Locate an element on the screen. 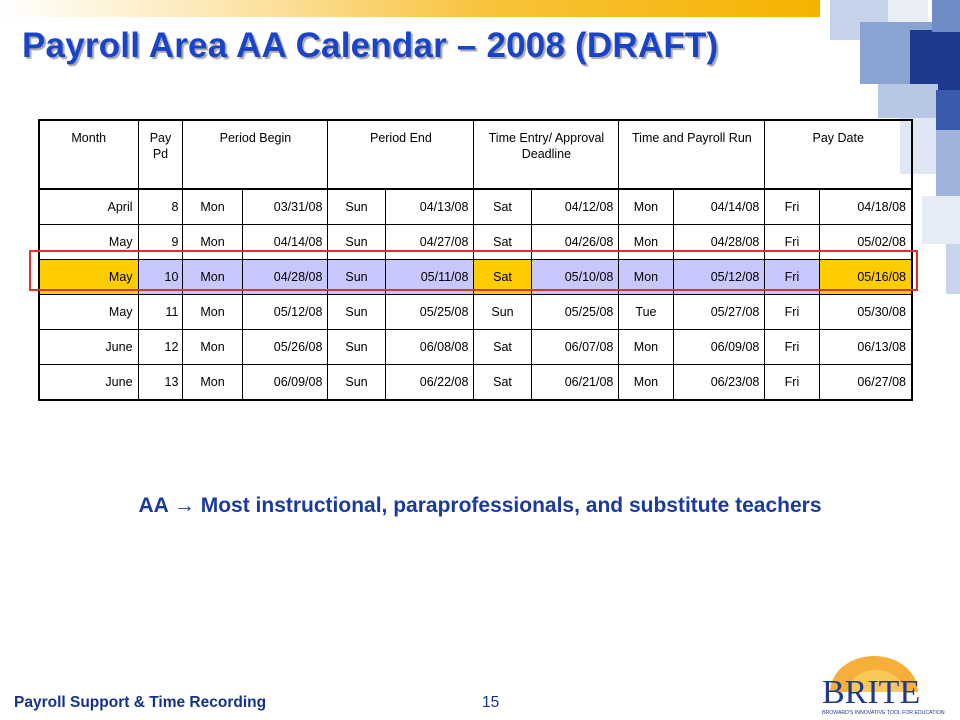 The width and height of the screenshot is (960, 720). table-cell: 06/13/08 is located at coordinates (865, 347).